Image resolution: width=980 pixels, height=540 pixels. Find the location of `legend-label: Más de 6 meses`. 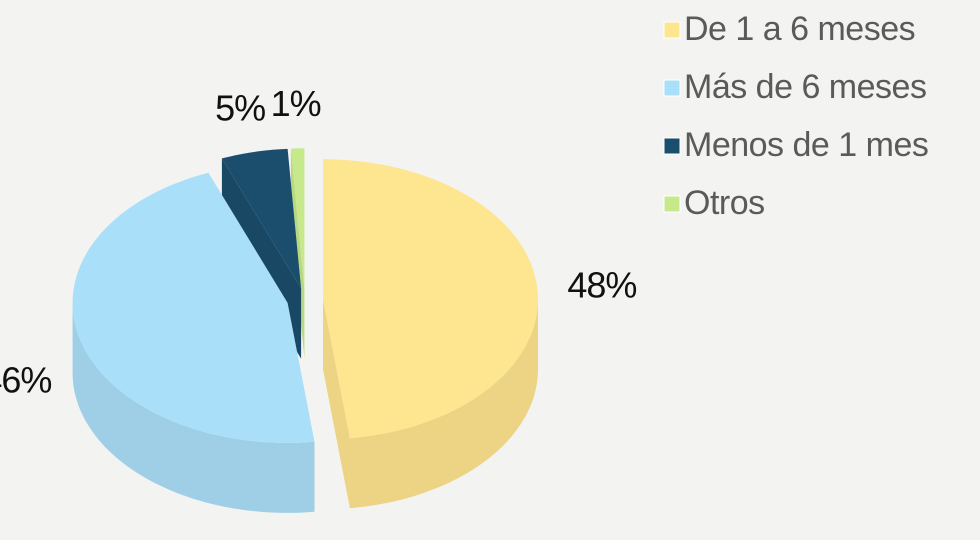

legend-label: Más de 6 meses is located at coordinates (805, 87).